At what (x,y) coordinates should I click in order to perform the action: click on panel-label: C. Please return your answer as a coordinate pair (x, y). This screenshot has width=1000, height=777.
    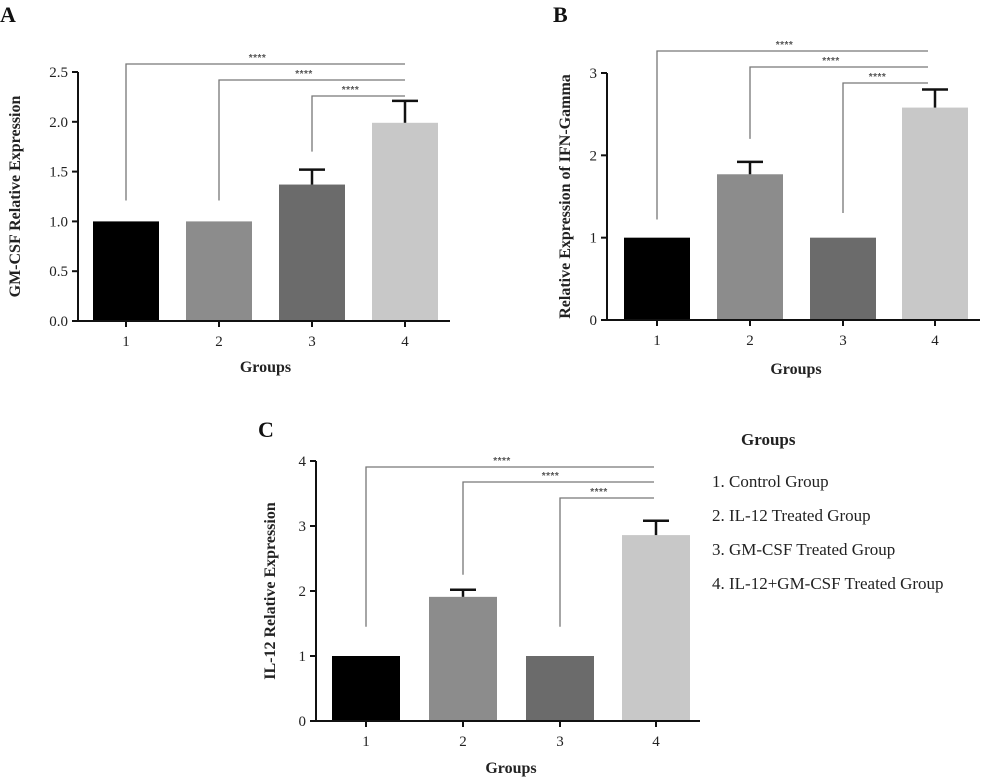
    Looking at the image, I should click on (266, 429).